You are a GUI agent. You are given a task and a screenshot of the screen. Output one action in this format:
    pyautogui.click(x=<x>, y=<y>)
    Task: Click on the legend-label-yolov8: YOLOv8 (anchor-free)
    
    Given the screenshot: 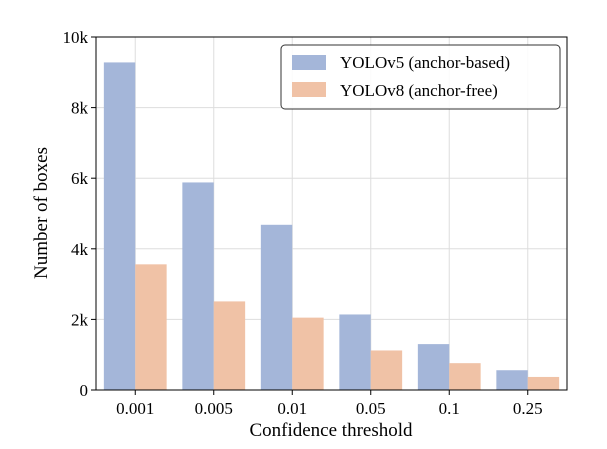 What is the action you would take?
    pyautogui.click(x=419, y=90)
    